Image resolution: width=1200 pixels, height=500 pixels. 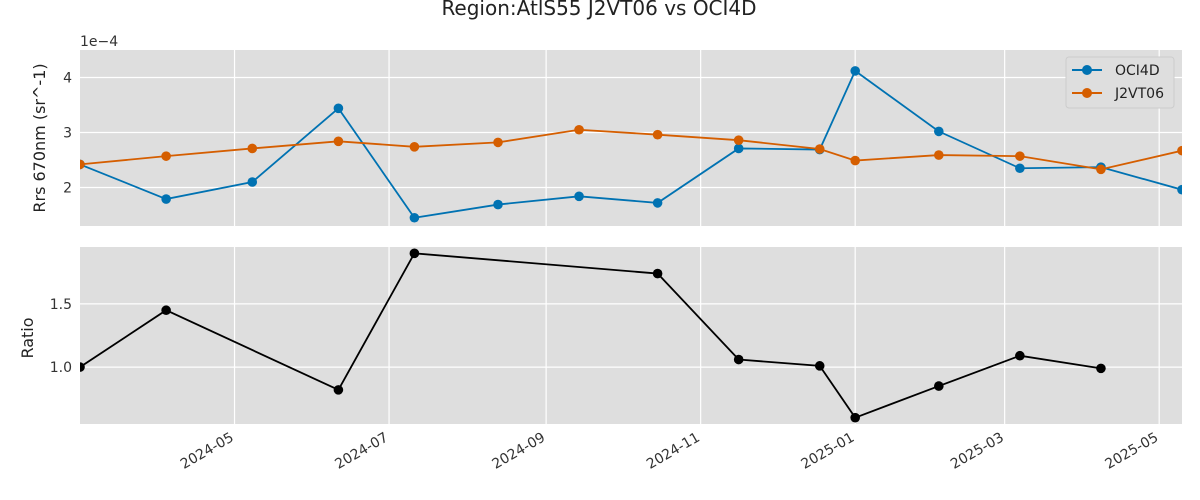 I want to click on bottom-y-ticks: 1.0 1.5, so click(x=61, y=336).